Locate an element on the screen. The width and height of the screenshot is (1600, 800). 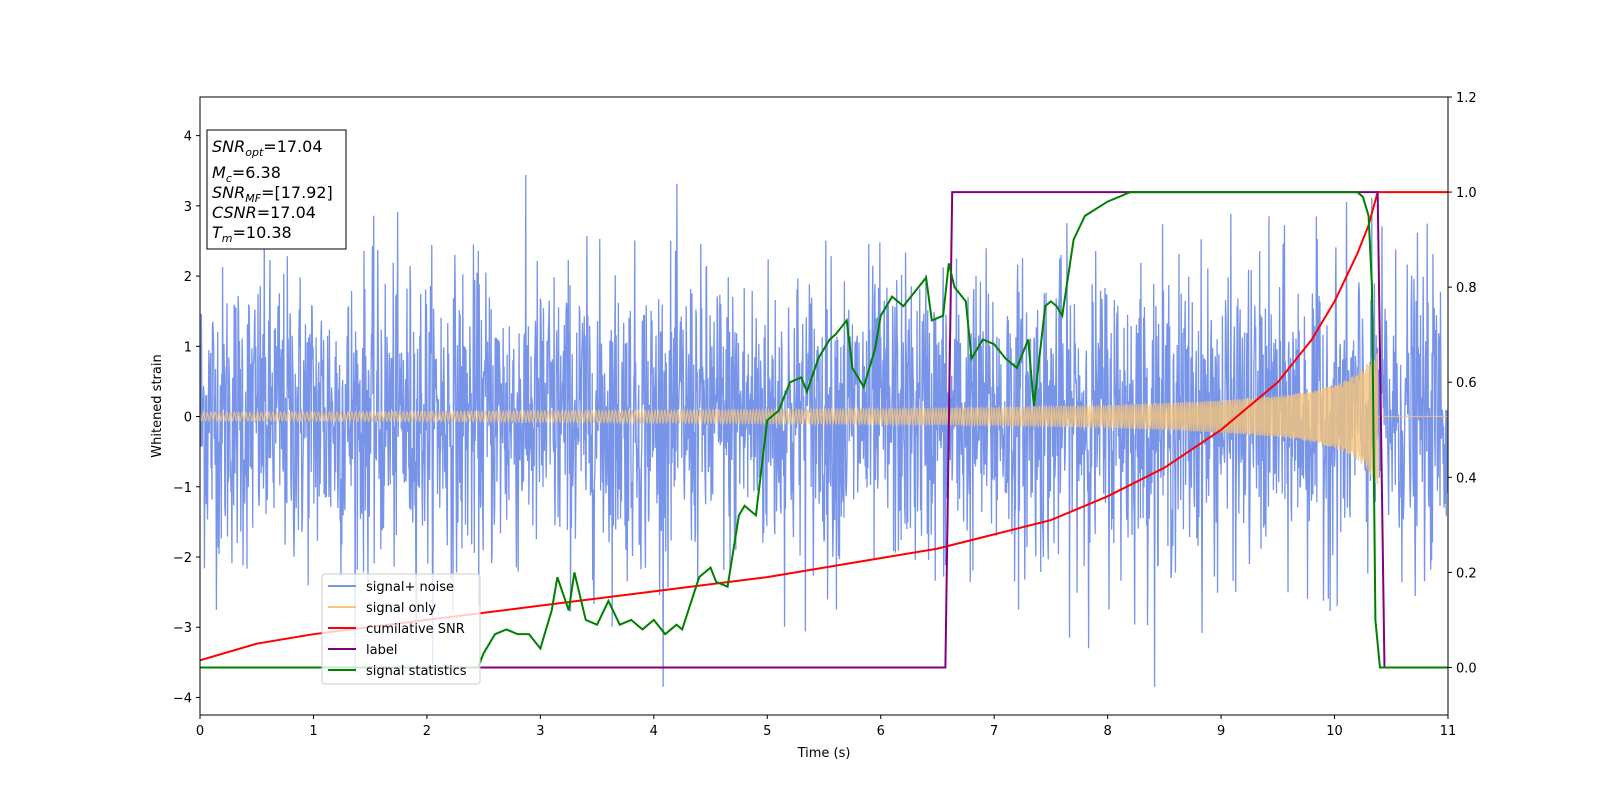
x-tick-label: 5 is located at coordinates (767, 731).